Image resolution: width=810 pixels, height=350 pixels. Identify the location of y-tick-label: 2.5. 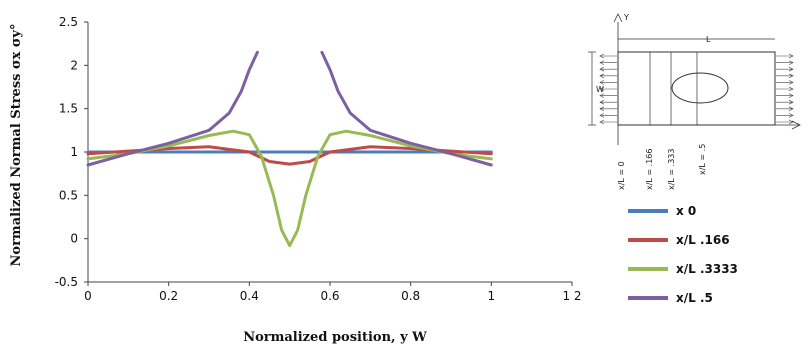
(68, 22).